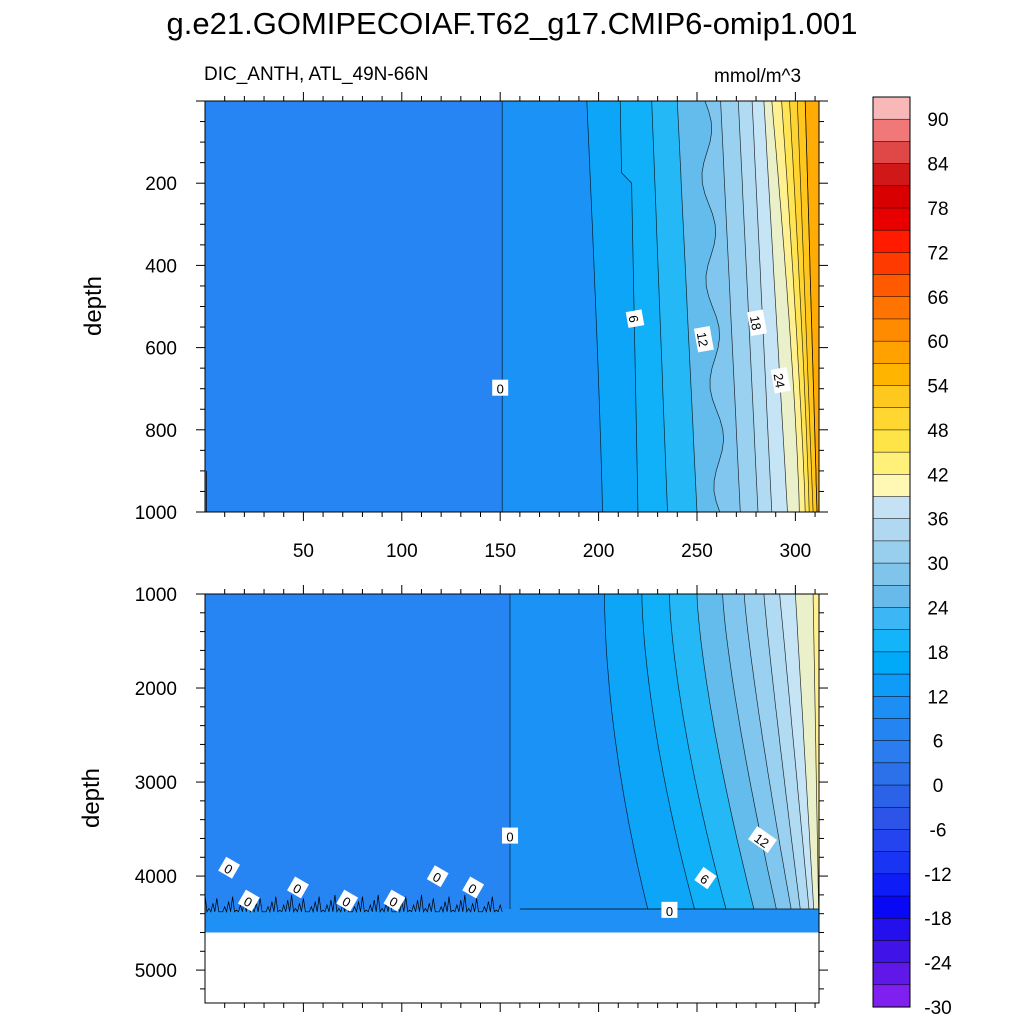 This screenshot has height=1024, width=1024. Describe the element at coordinates (937, 253) in the screenshot. I see `colorbar-label: 72` at that location.